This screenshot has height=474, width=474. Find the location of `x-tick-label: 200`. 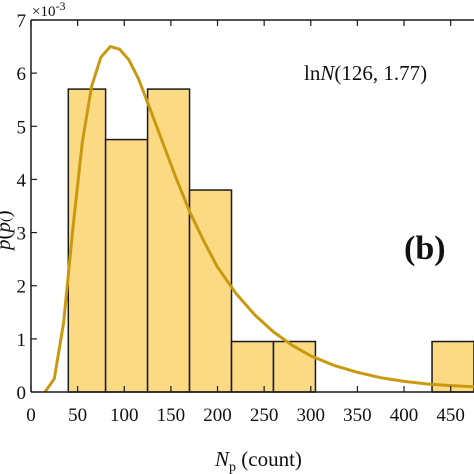

x-tick-label: 200 is located at coordinates (217, 415).